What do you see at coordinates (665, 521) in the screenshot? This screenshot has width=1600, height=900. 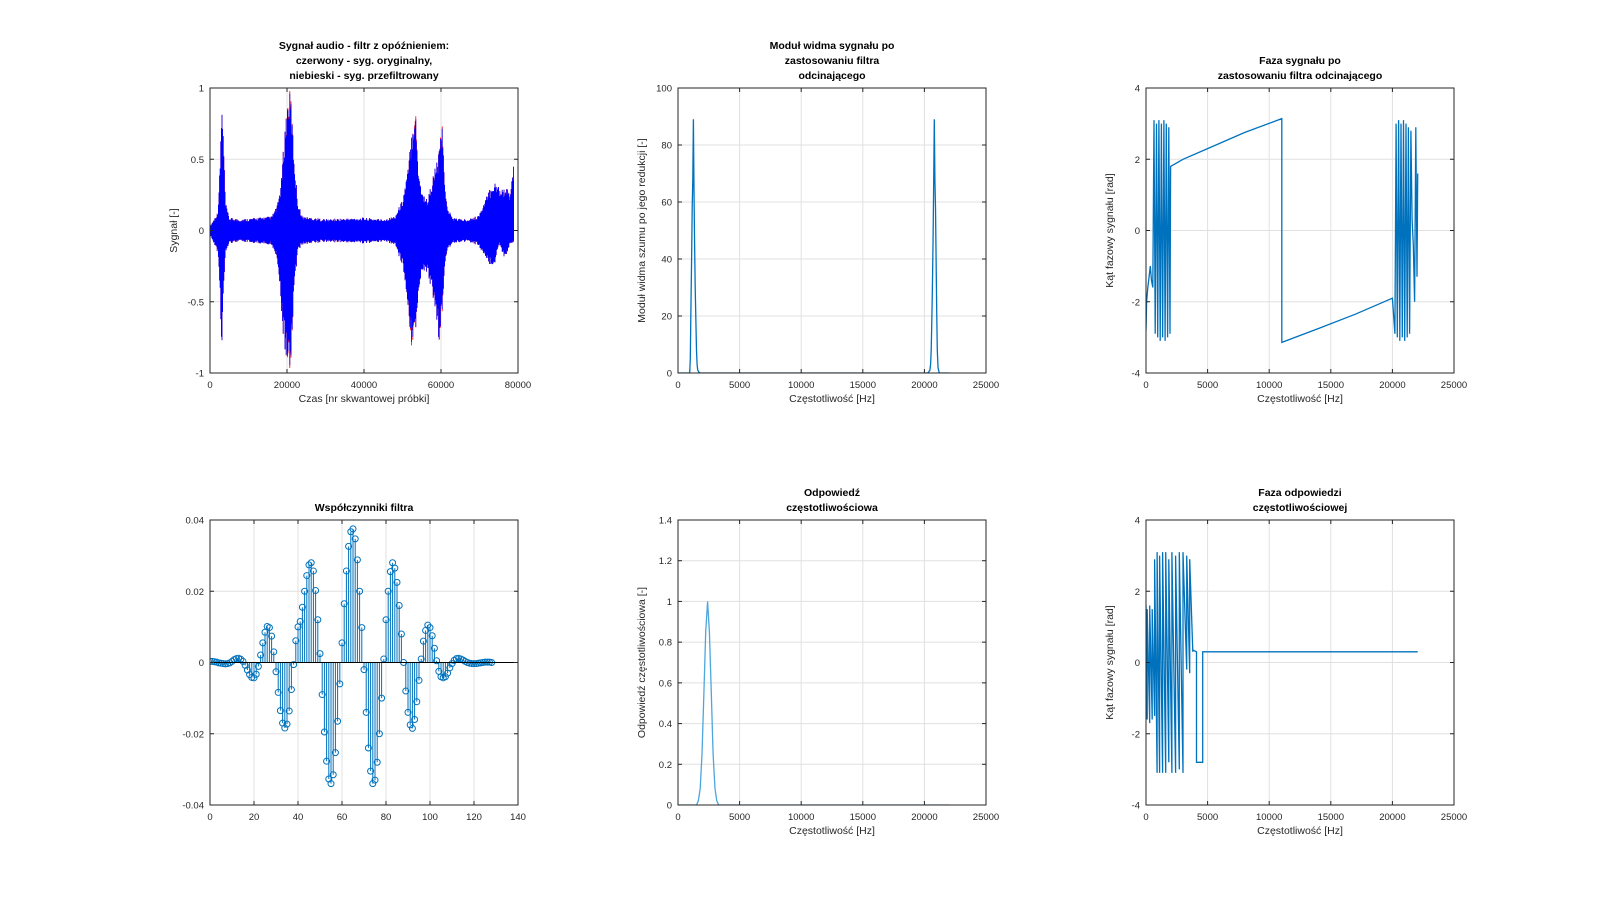 I see `y-tick-label: 1.4` at bounding box center [665, 521].